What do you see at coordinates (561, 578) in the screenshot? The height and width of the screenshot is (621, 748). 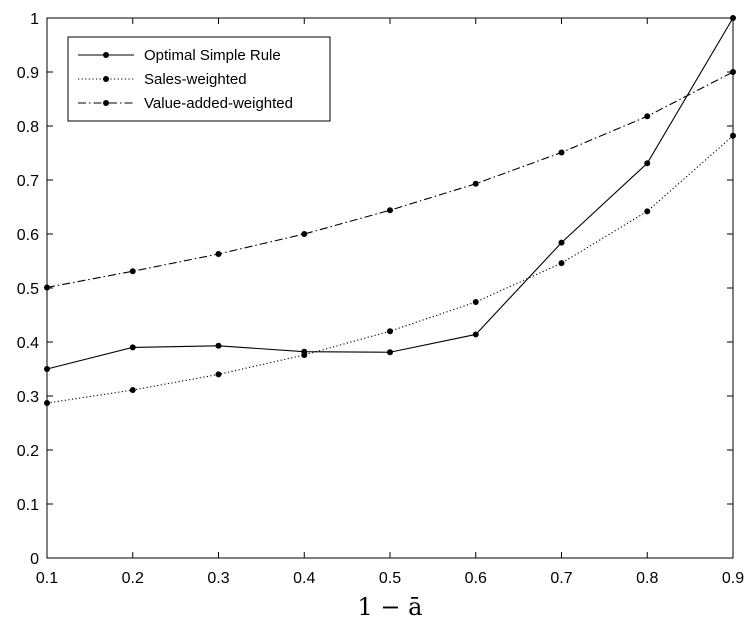 I see `x-tick-label: 0.7` at bounding box center [561, 578].